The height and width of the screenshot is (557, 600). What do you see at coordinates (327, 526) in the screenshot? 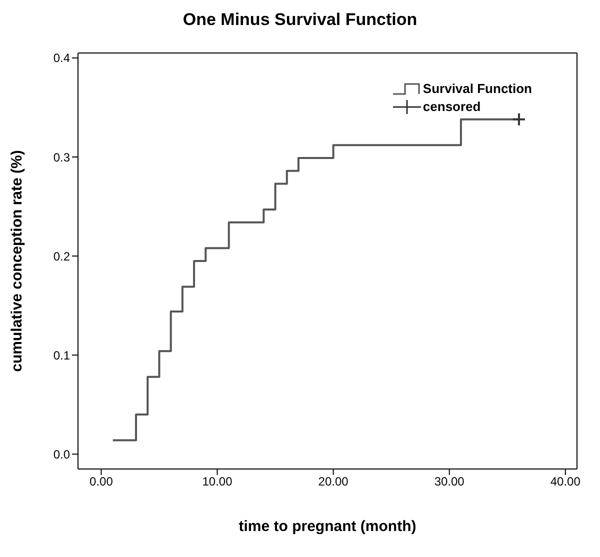
I see `x-axis-title: time to pregnant (month)` at bounding box center [327, 526].